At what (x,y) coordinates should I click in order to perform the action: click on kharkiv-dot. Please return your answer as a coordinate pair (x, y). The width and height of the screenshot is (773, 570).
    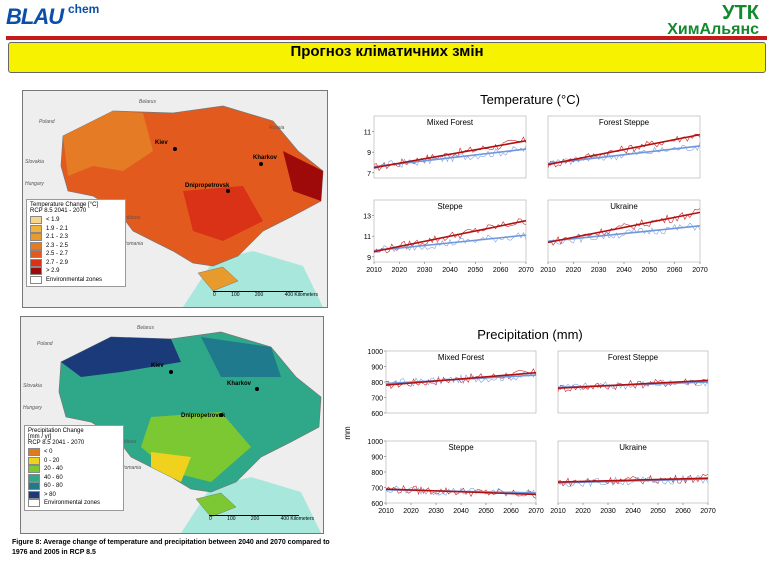
    Looking at the image, I should click on (257, 389).